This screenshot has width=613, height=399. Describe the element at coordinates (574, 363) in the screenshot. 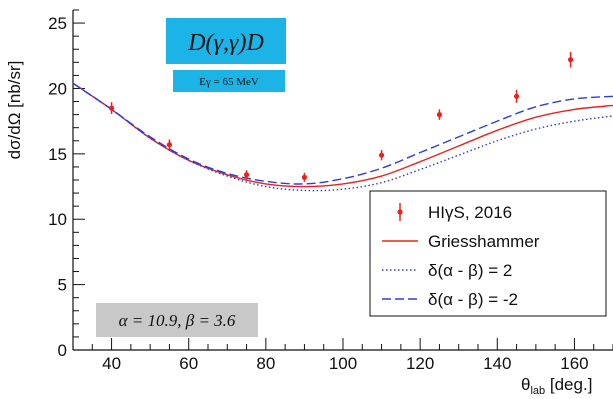

I see `x-tick-label: 160` at that location.